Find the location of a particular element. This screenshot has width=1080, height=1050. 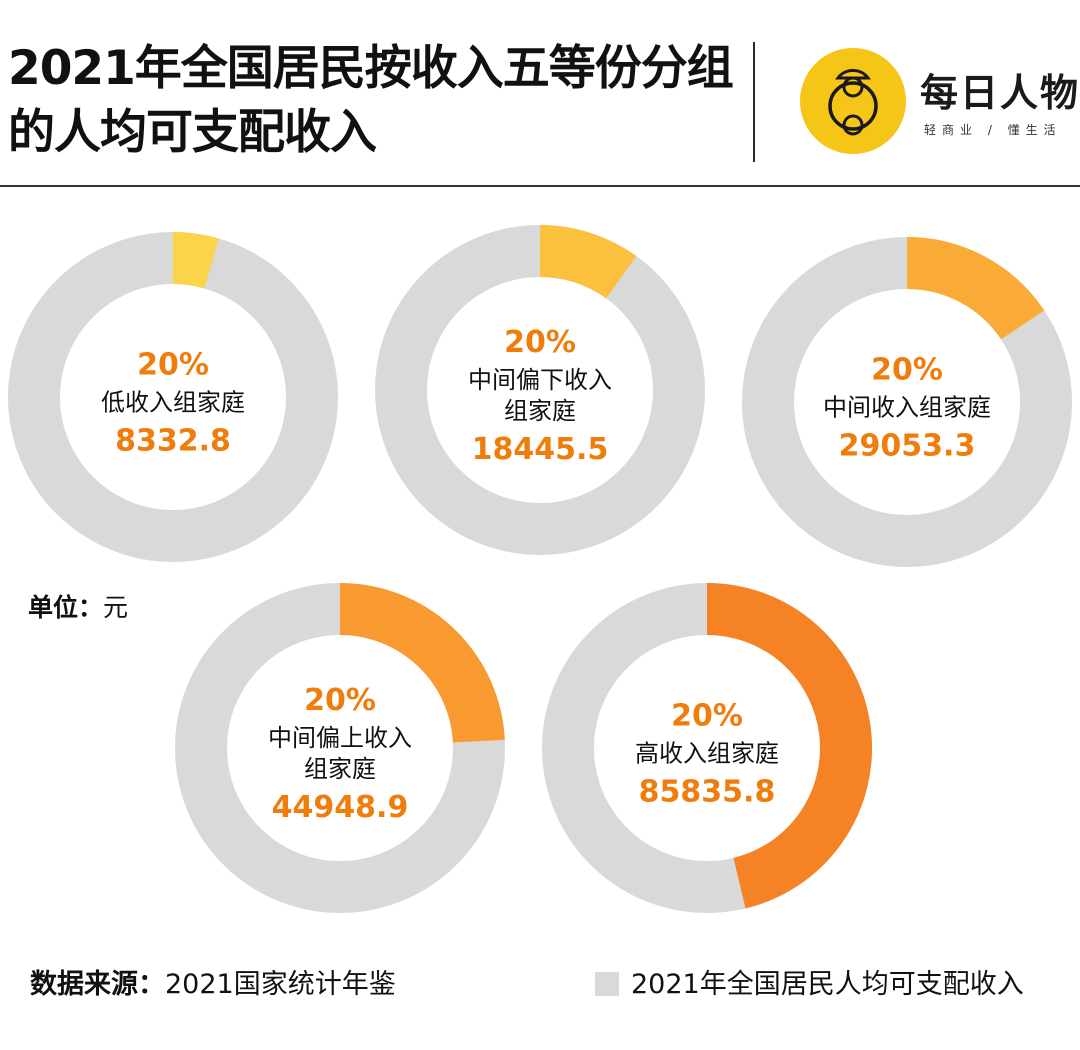

brand-logo-mark-top is located at coordinates (853, 74).